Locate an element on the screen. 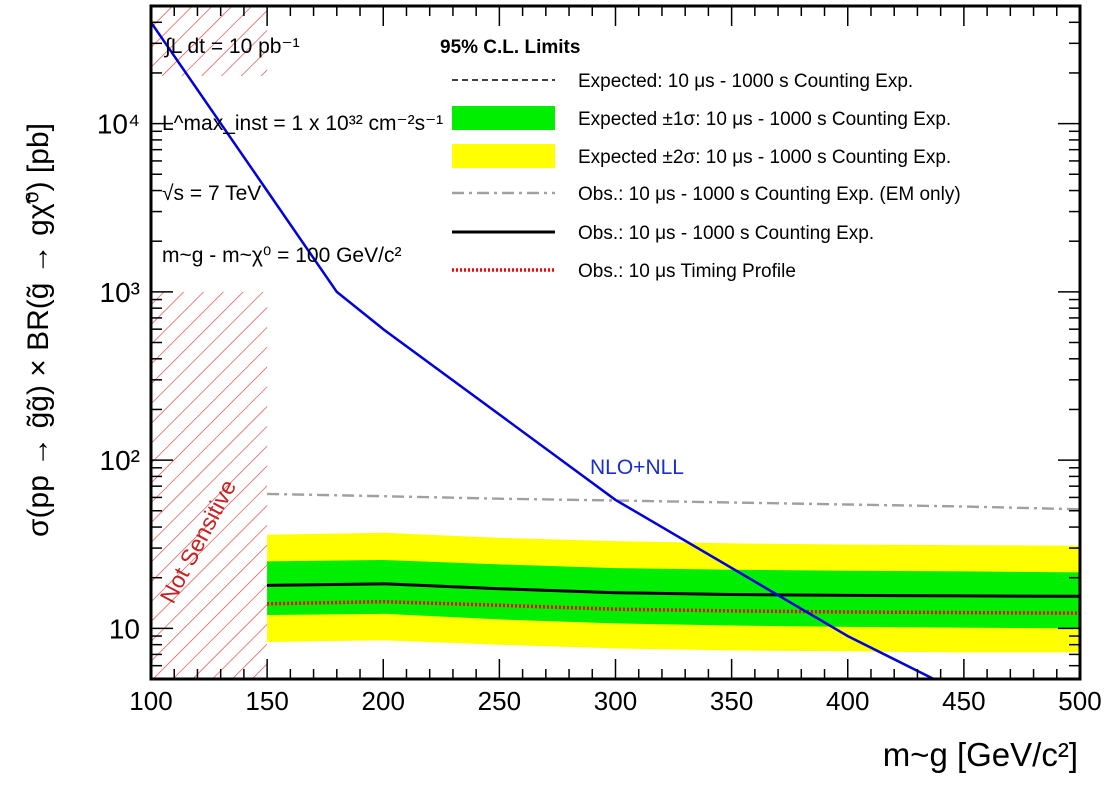 The image size is (1116, 786). instantaneous-luminosity-label: L^max_inst = 1 x 10³² cm⁻²s⁻¹ is located at coordinates (302, 123).